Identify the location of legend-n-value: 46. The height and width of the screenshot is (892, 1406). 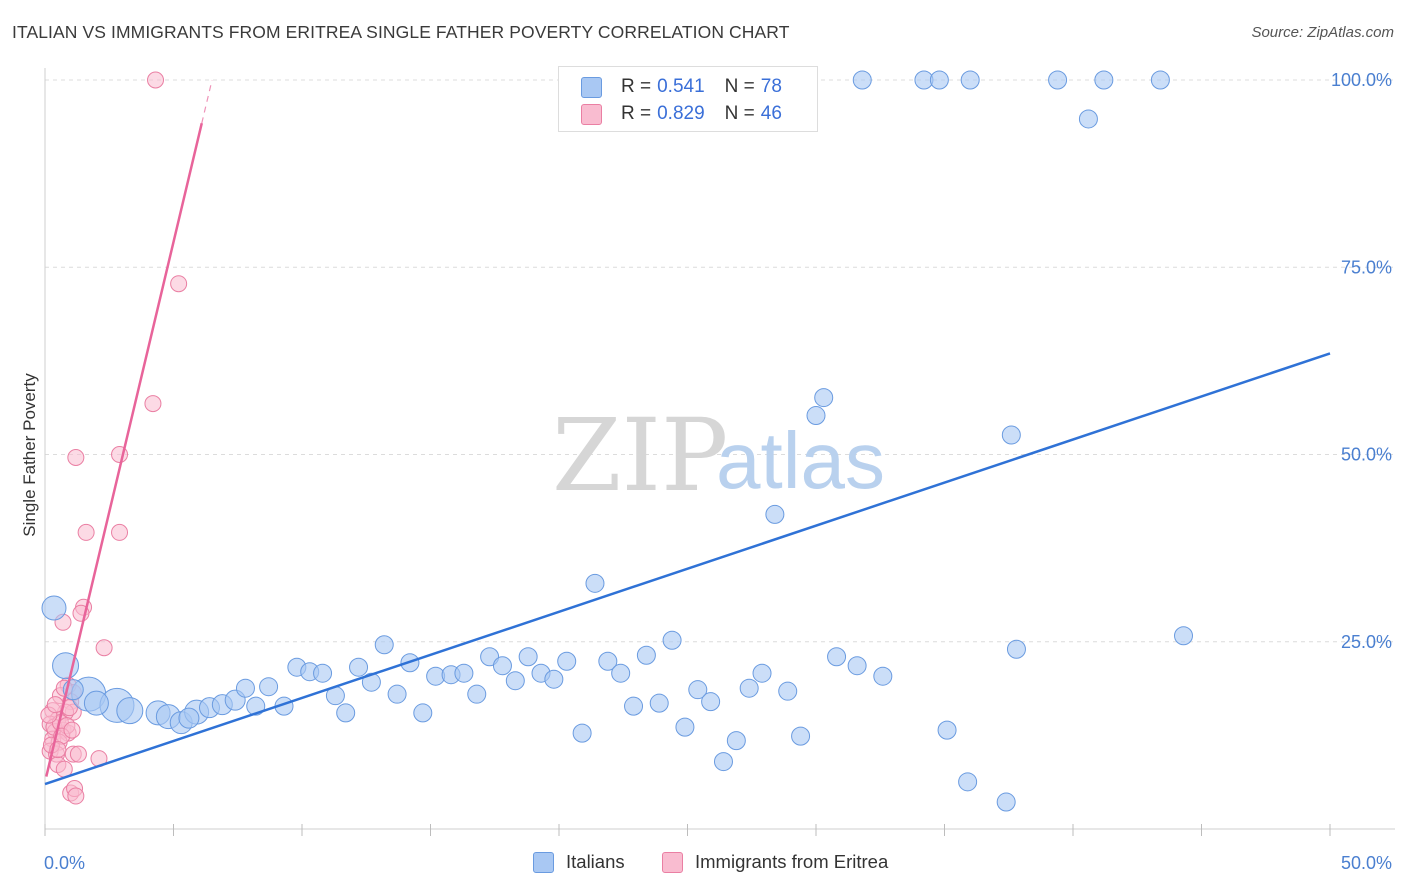
(771, 113).